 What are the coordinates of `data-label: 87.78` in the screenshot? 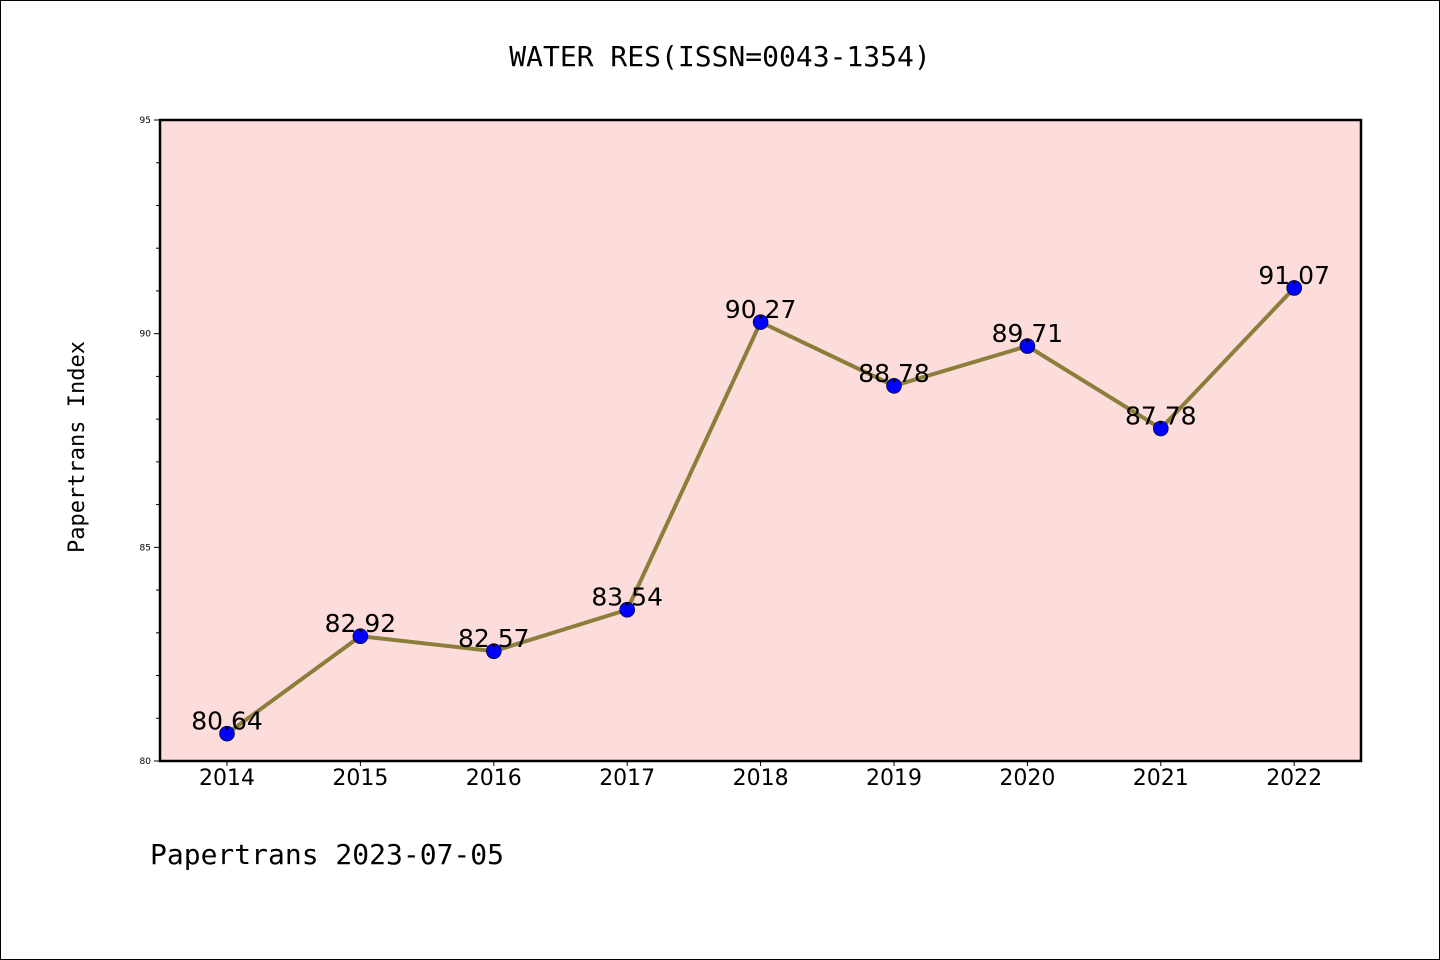 It's located at (1161, 416).